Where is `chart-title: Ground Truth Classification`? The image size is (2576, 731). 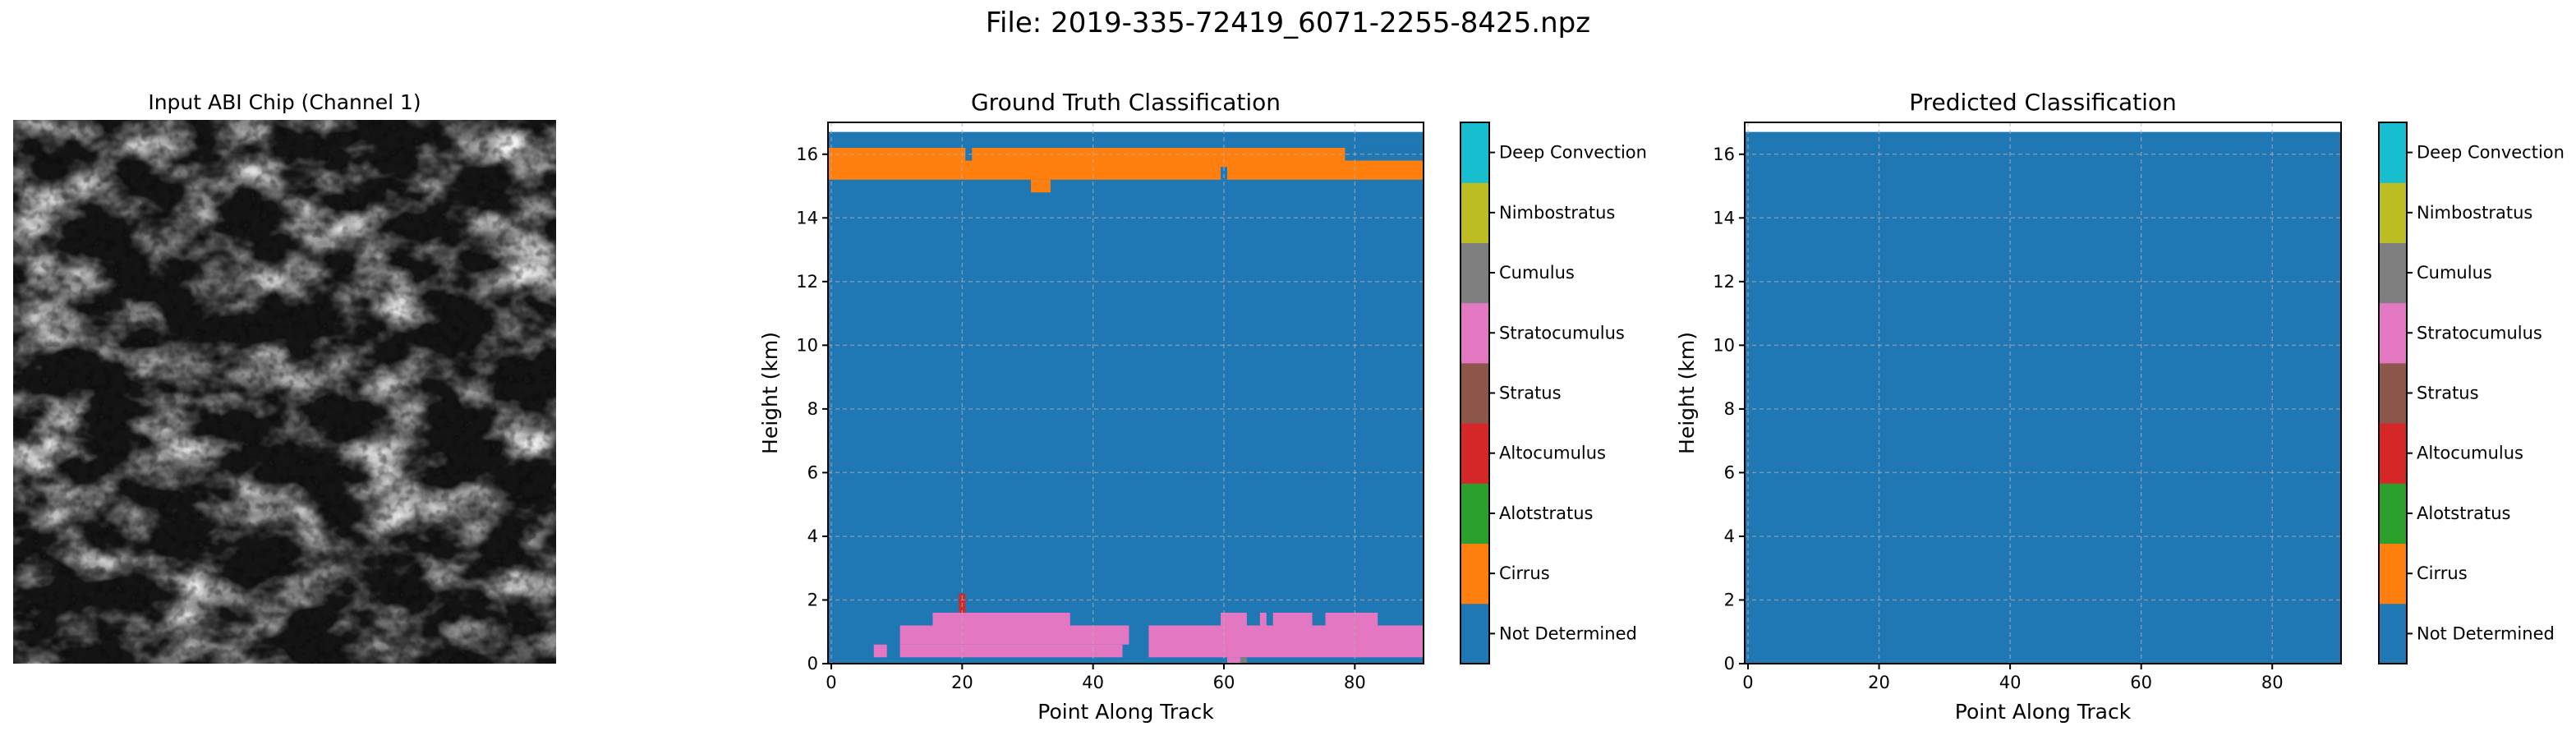
chart-title: Ground Truth Classification is located at coordinates (1126, 102).